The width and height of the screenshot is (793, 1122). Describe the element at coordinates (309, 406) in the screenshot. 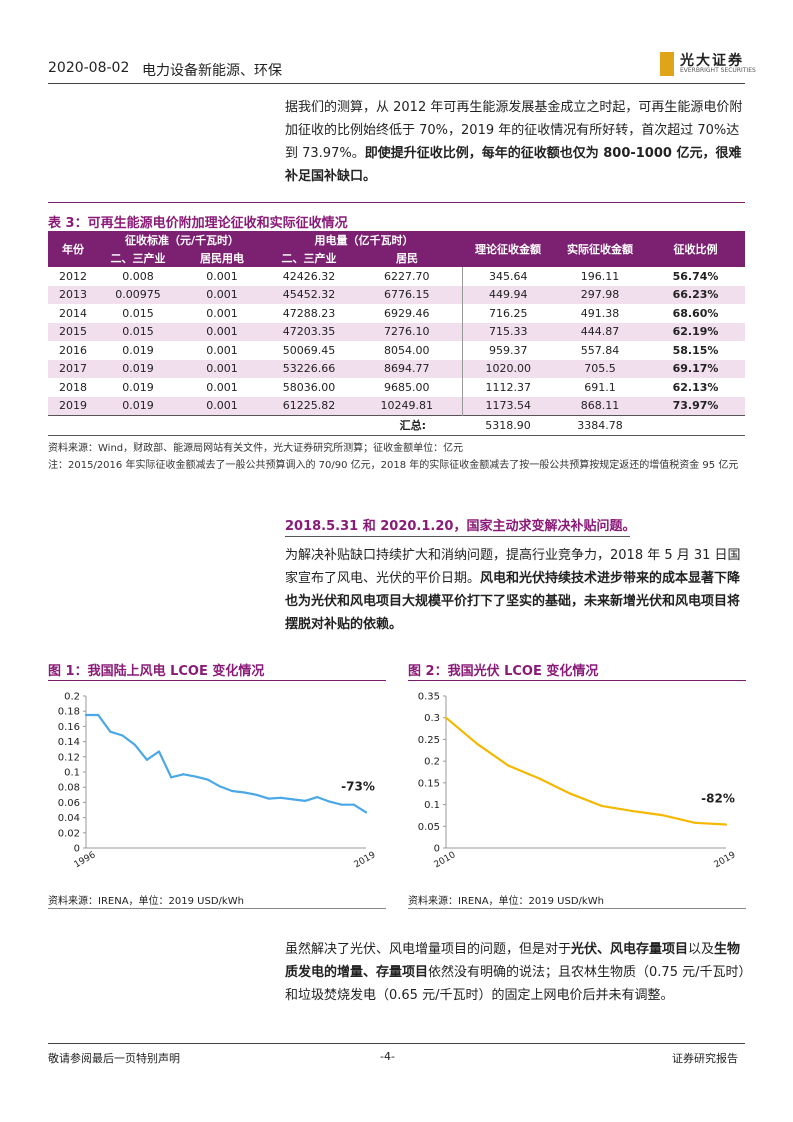

I see `table-cell: 61225.82` at that location.